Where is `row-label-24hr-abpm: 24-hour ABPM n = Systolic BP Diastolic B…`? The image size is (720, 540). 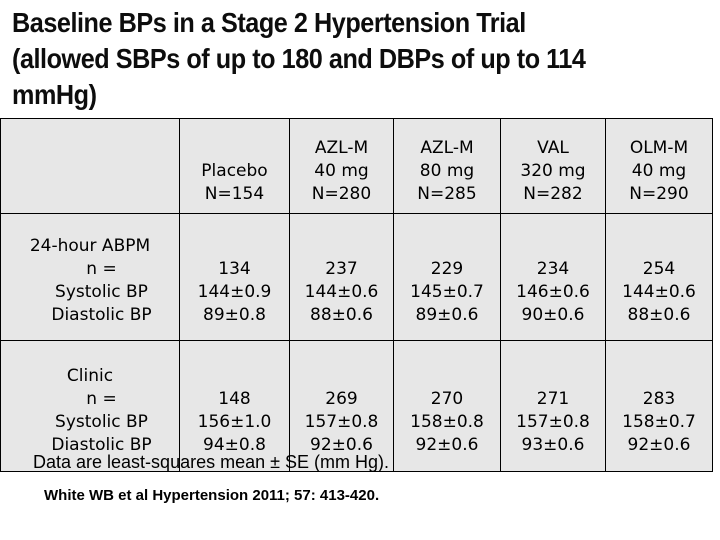 row-label-24hr-abpm: 24-hour ABPM n = Systolic BP Diastolic B… is located at coordinates (90, 277).